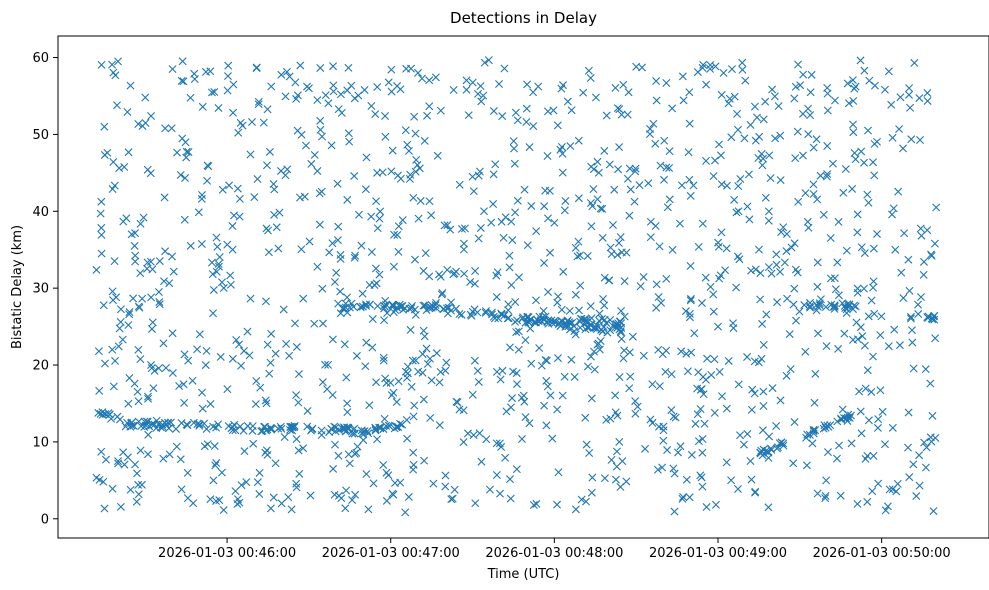 The image size is (989, 590). What do you see at coordinates (40, 135) in the screenshot?
I see `y-tick-label: 50` at bounding box center [40, 135].